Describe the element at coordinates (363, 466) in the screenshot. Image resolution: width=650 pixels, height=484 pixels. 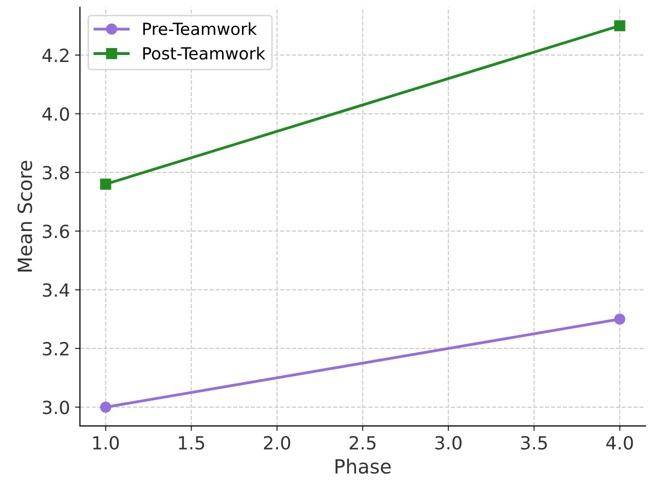
I see `x-axis-title: Phase` at that location.